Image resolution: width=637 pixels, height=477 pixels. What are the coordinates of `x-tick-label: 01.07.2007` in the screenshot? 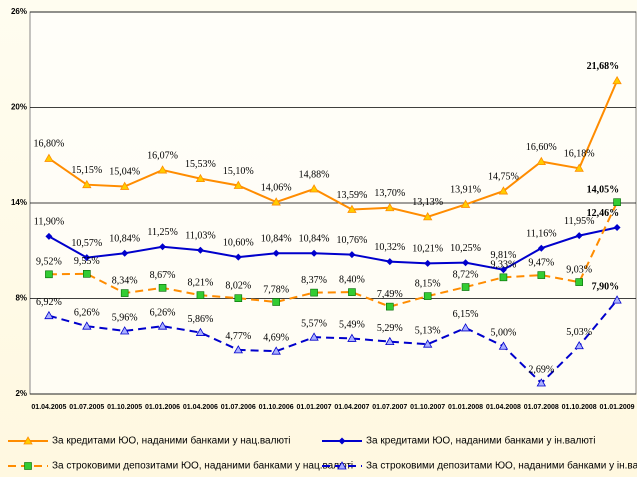 It's located at (389, 407).